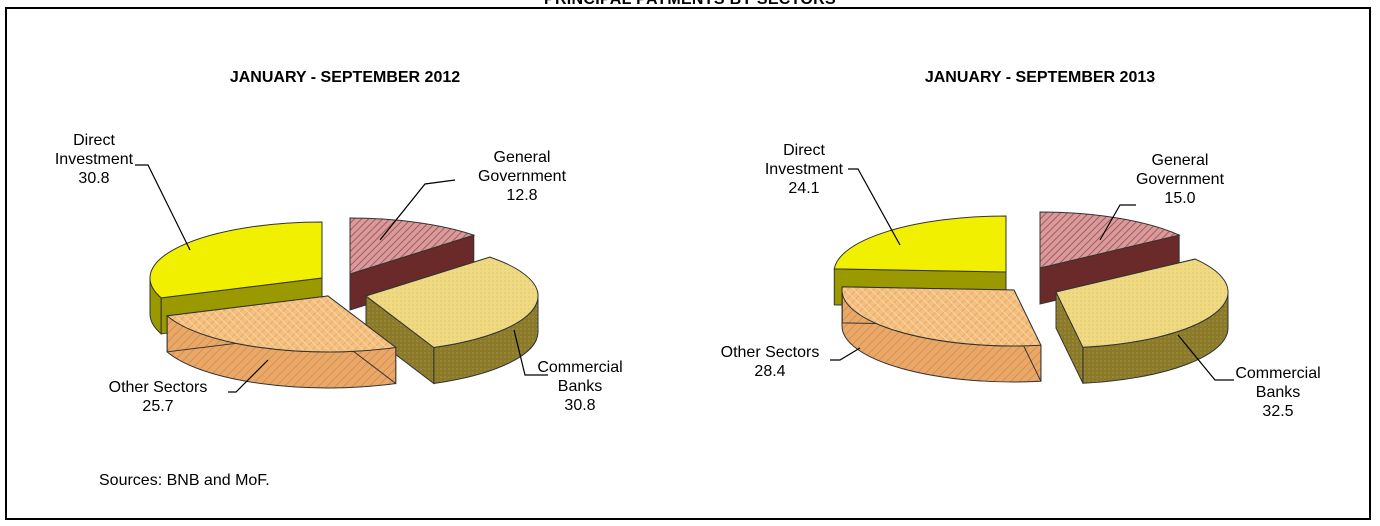 This screenshot has width=1380, height=526. I want to click on data-label-line: 25.7, so click(158, 406).